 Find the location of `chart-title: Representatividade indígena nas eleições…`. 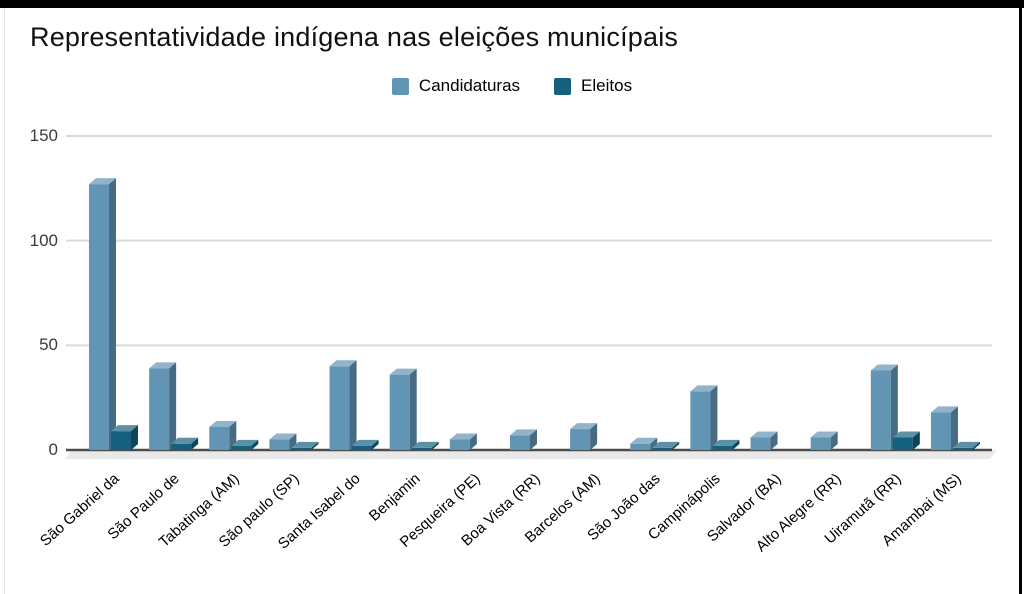

chart-title: Representatividade indígena nas eleições… is located at coordinates (354, 37).